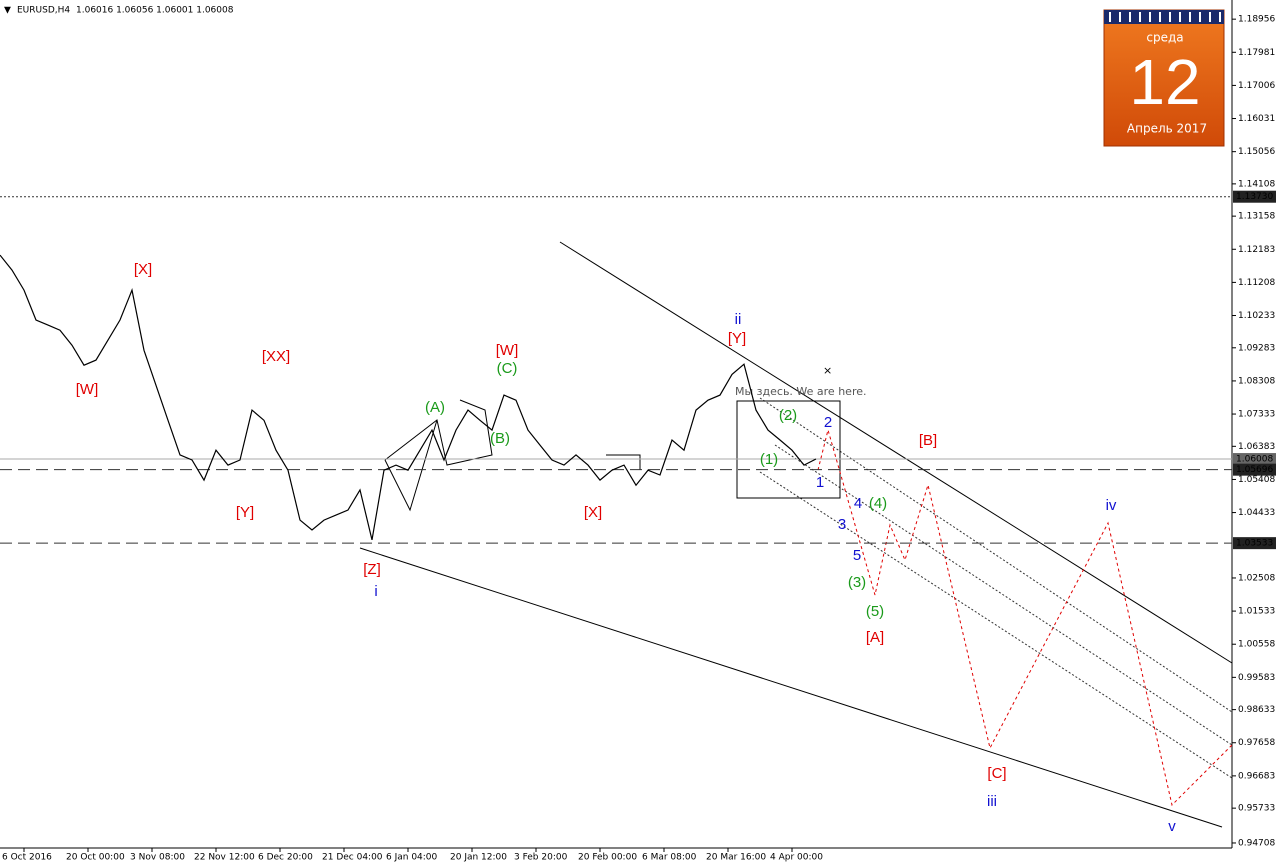 This screenshot has width=1276, height=868. I want to click on y-tick-label: 1.05408, so click(1256, 480).